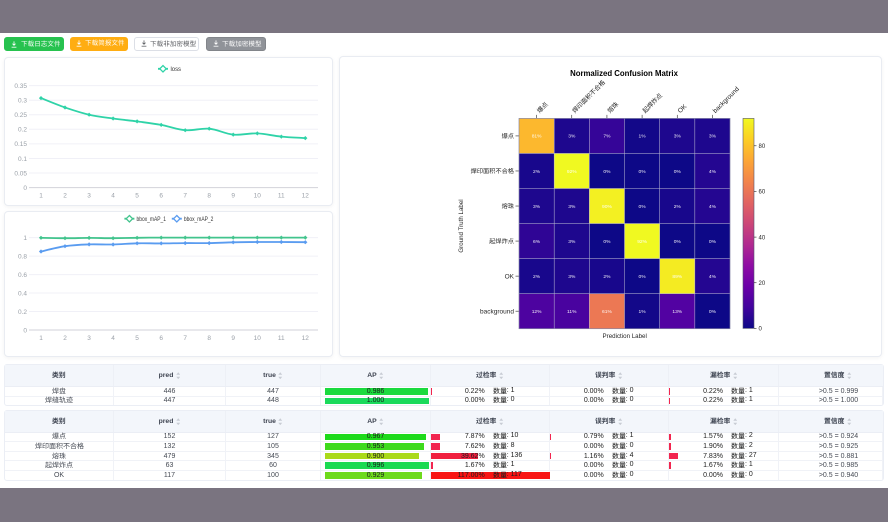 Image resolution: width=888 pixels, height=522 pixels. What do you see at coordinates (677, 277) in the screenshot?
I see `svg-text: 89%` at bounding box center [677, 277].